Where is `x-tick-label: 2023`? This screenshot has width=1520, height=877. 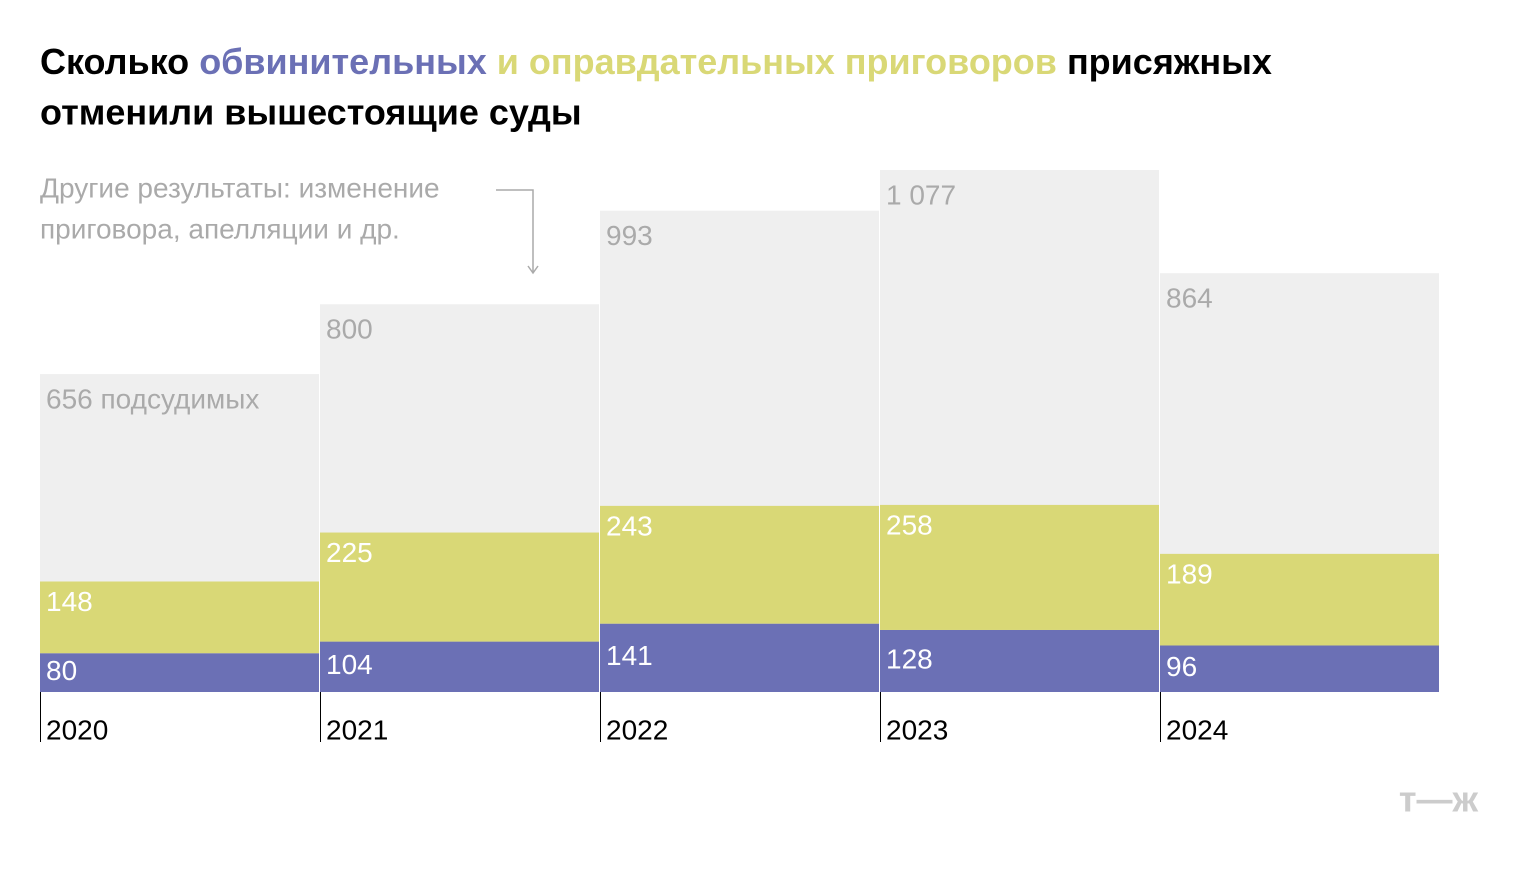 x-tick-label: 2023 is located at coordinates (917, 729).